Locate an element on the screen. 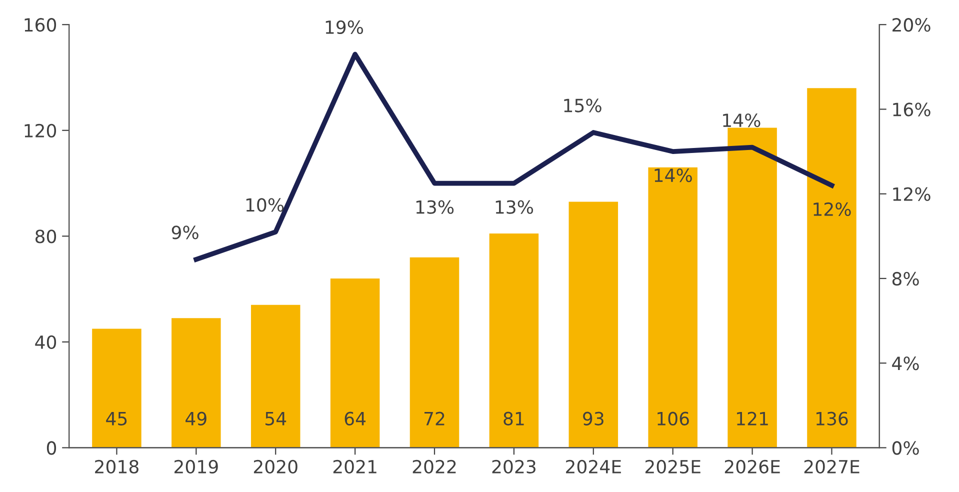  x-tick-label: 2026E is located at coordinates (752, 467).